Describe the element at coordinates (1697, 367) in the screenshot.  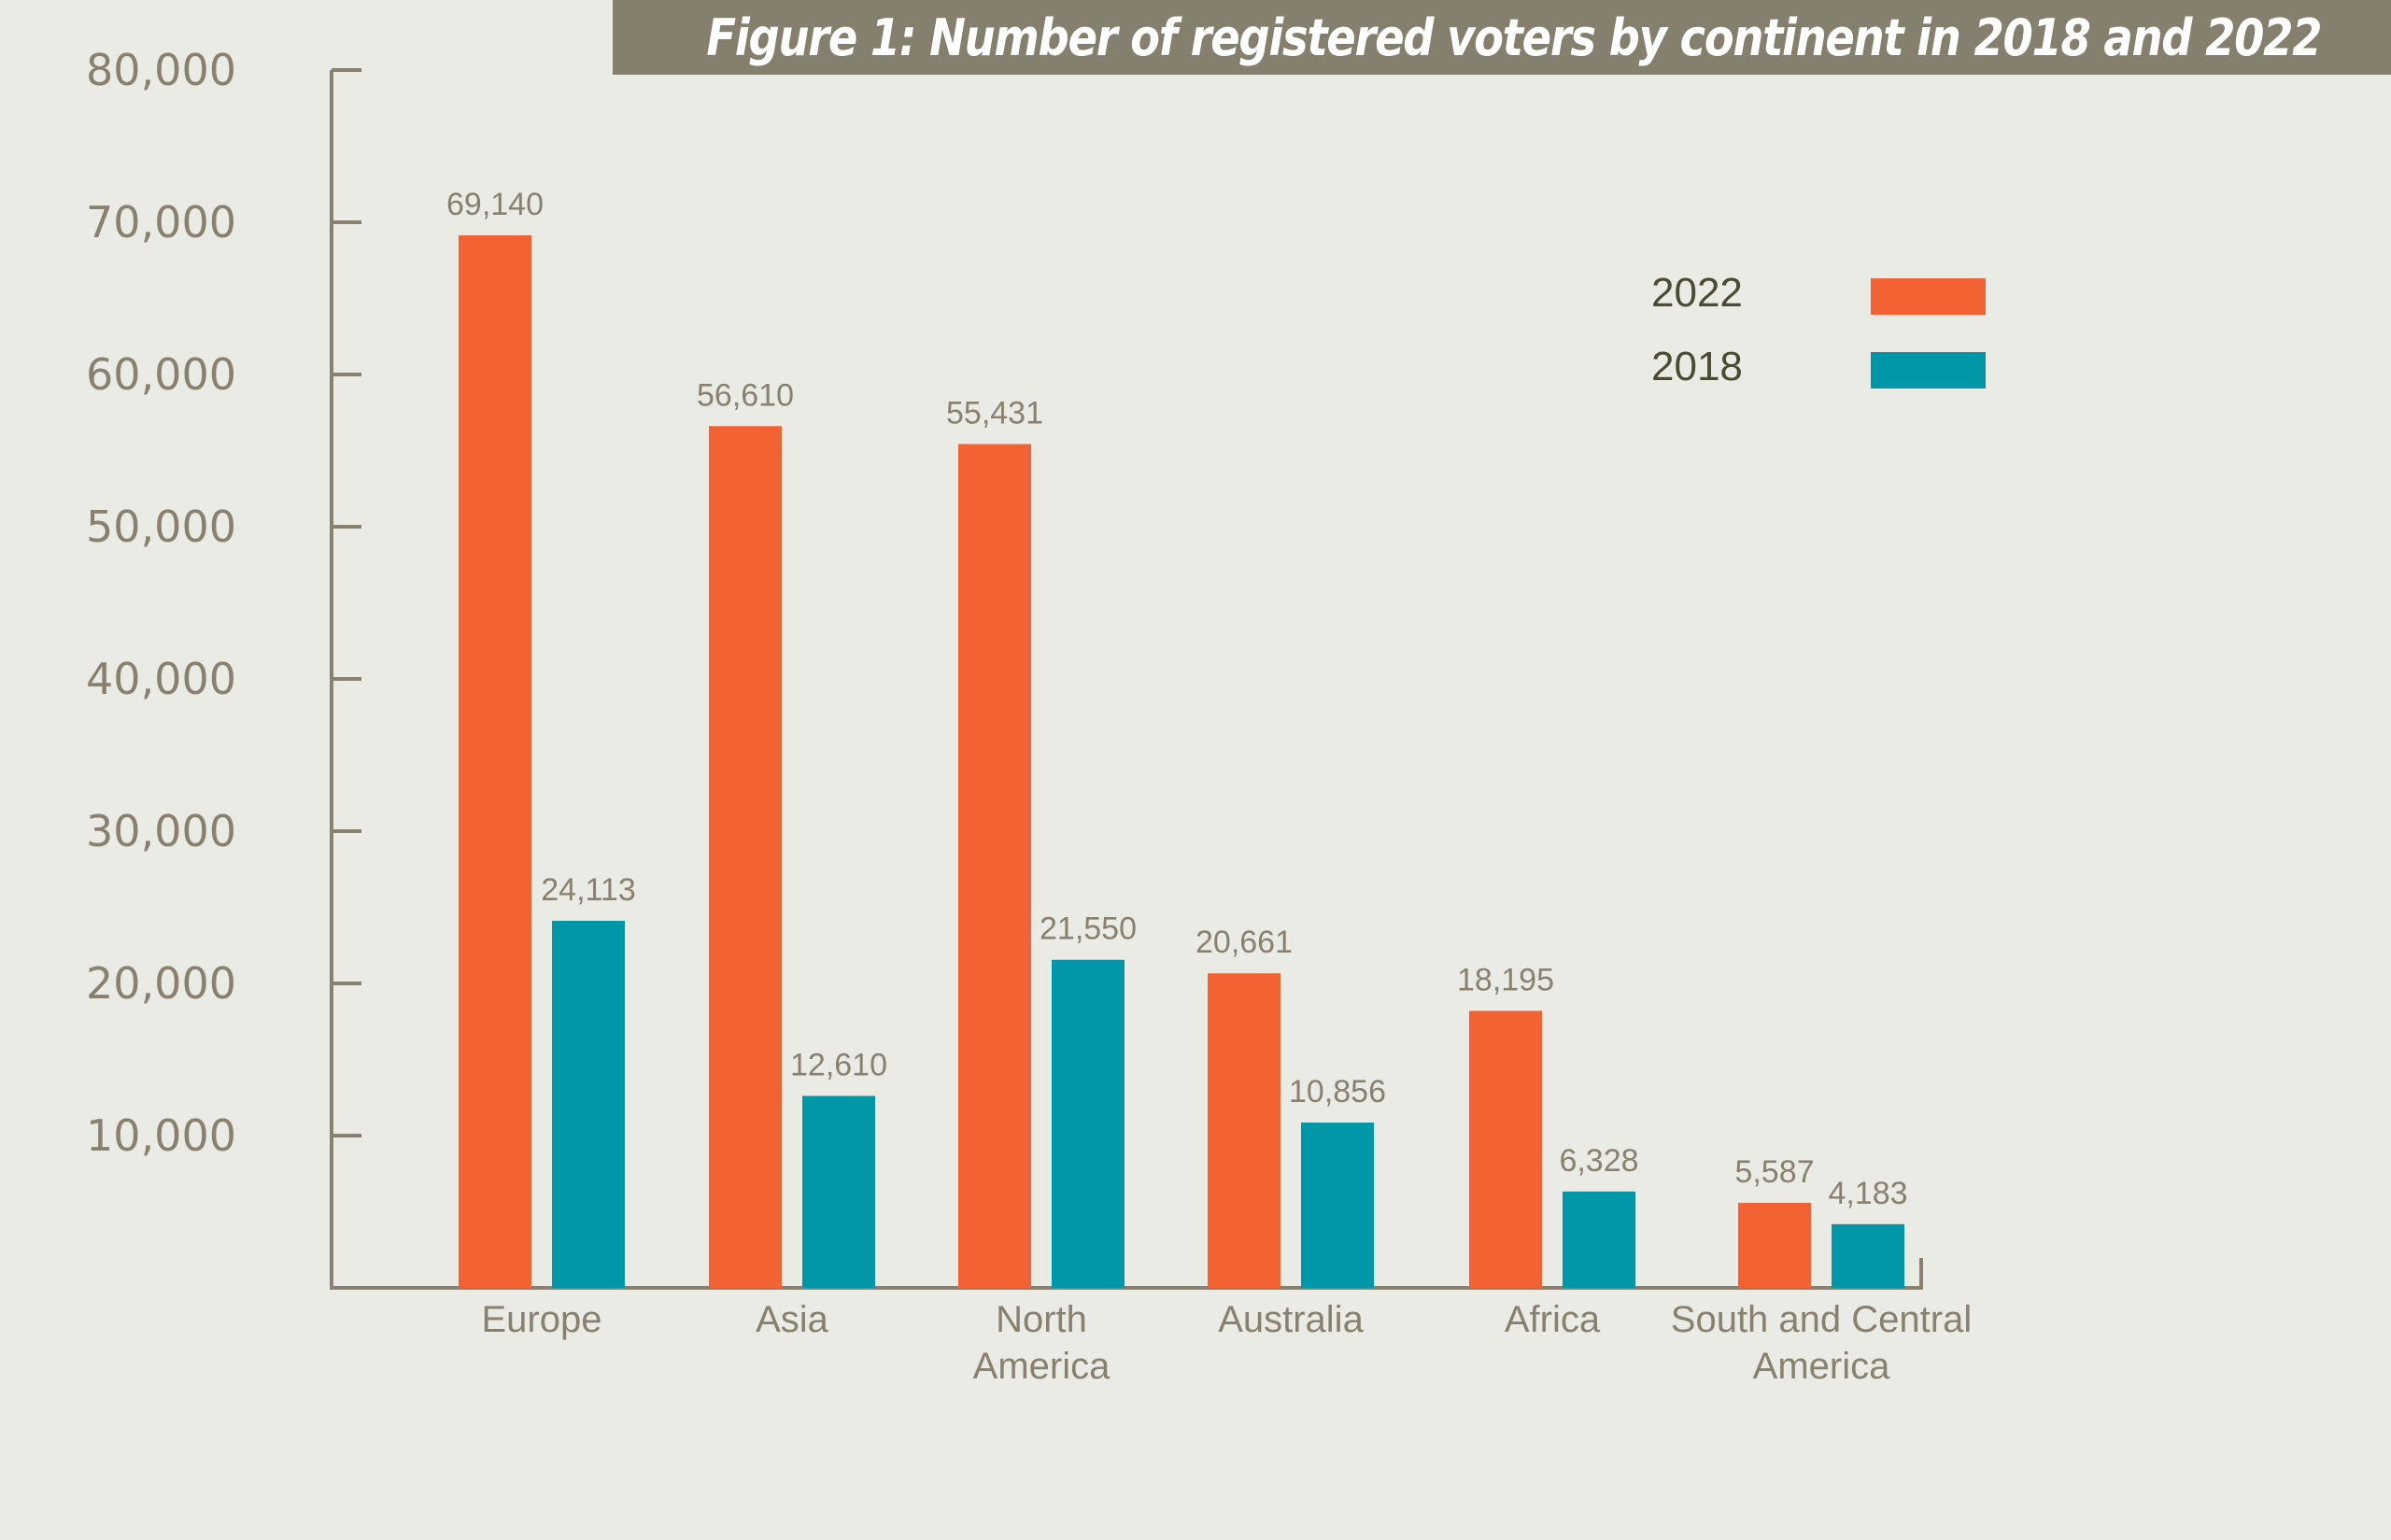
I see `legend-label: 2018` at that location.